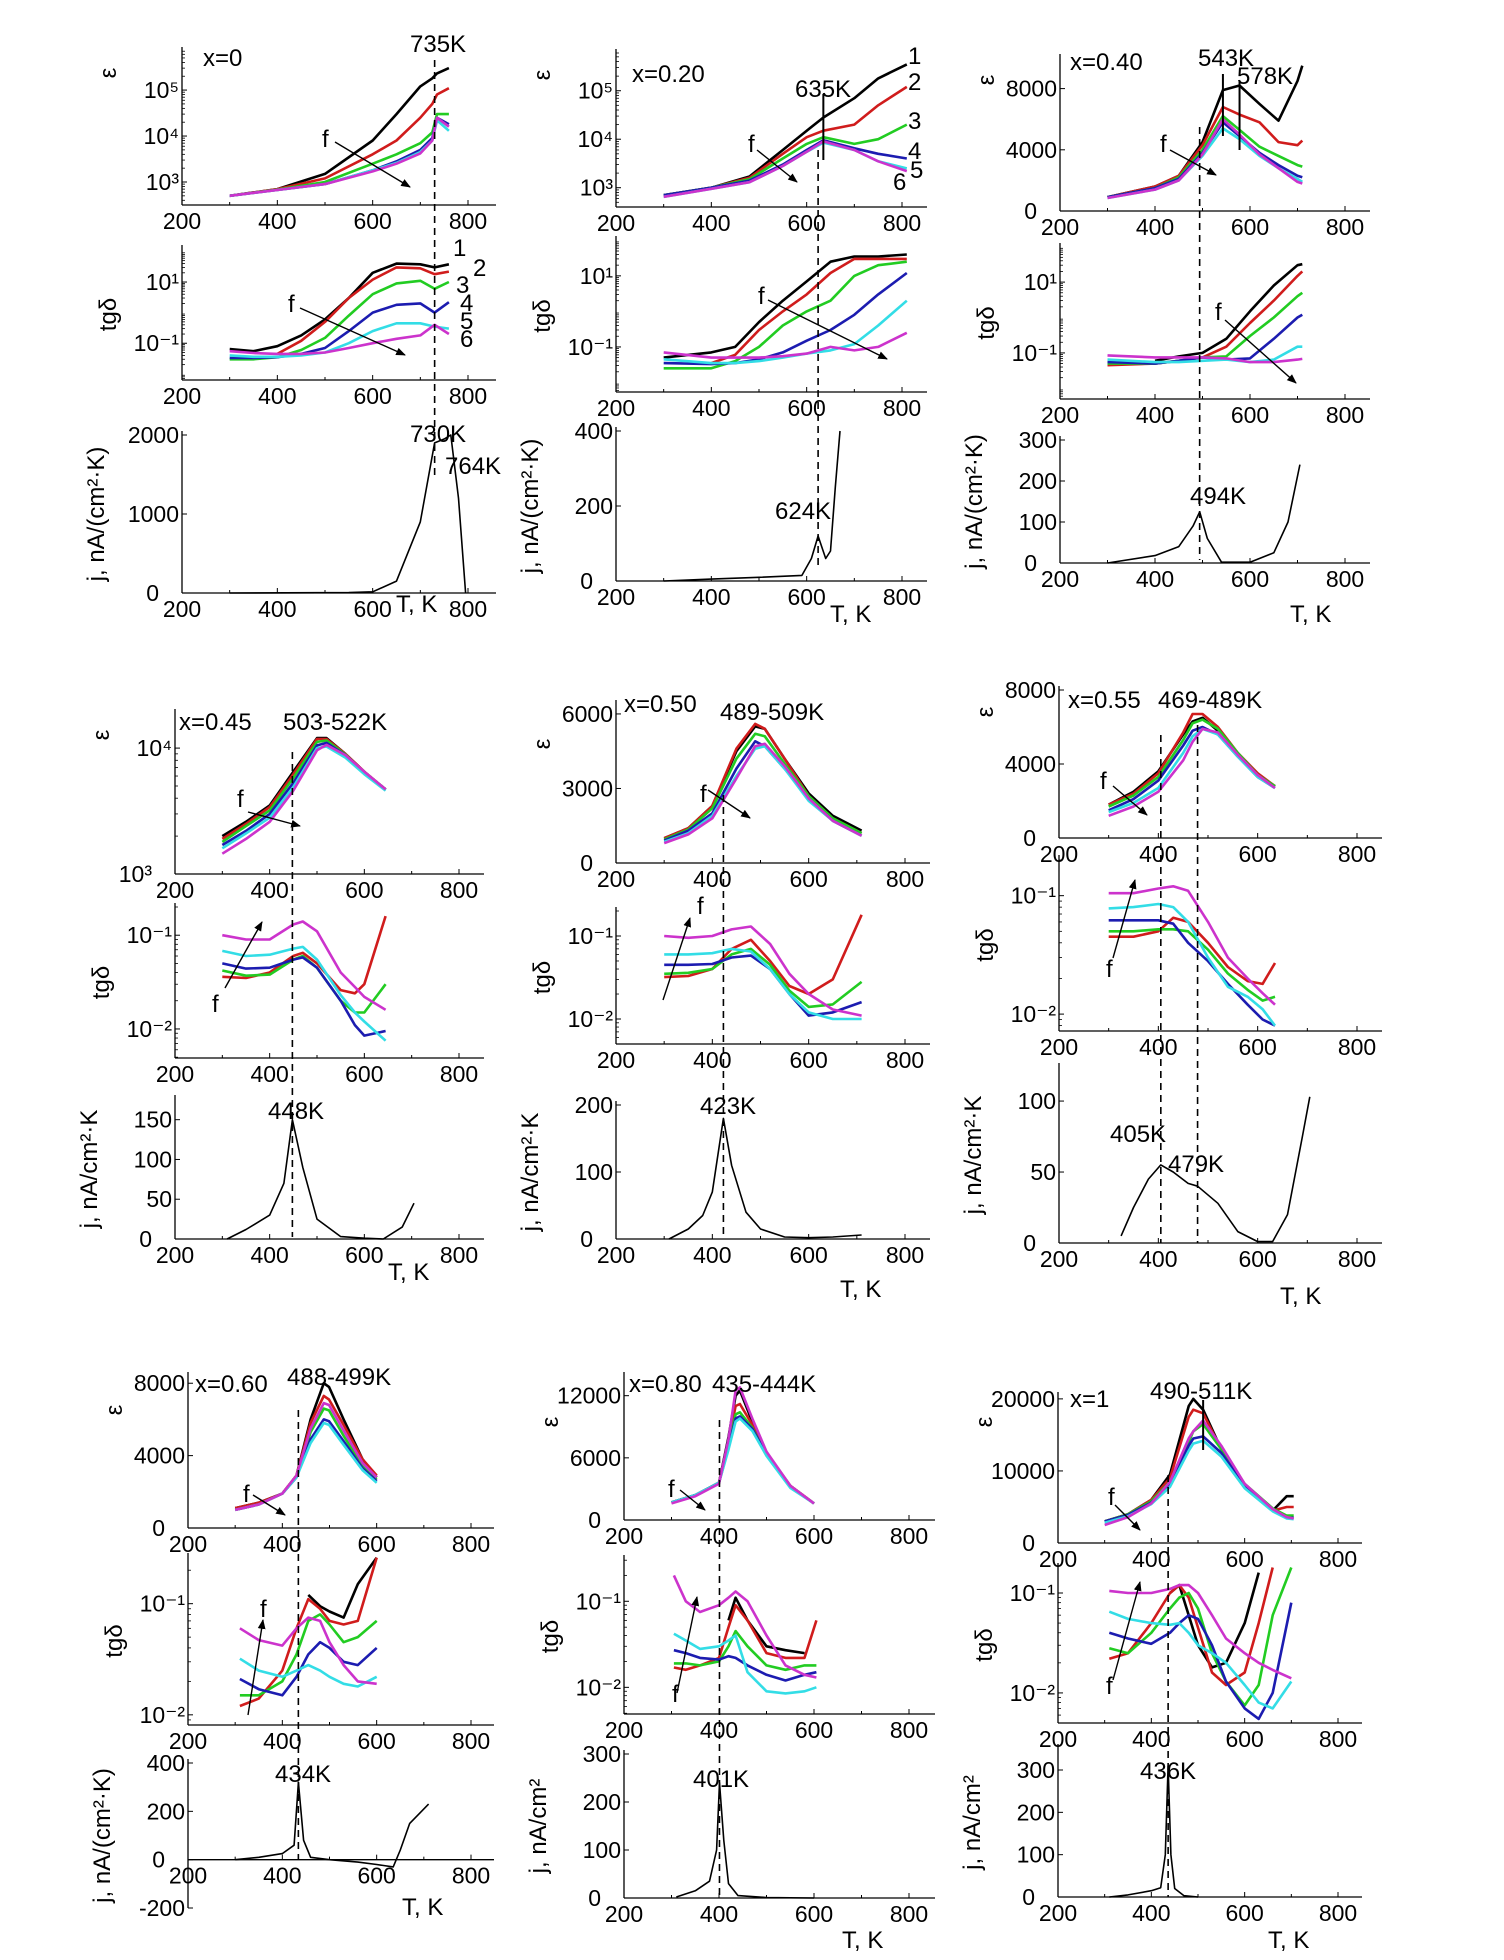  What do you see at coordinates (587, 788) in the screenshot?
I see `y-tick-label: 3000` at bounding box center [587, 788].